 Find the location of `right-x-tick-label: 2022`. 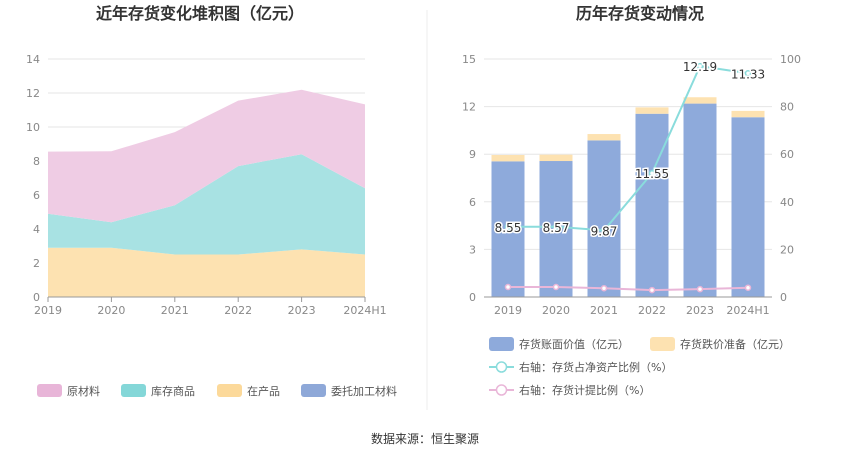

right-x-tick-label: 2022 is located at coordinates (652, 310).